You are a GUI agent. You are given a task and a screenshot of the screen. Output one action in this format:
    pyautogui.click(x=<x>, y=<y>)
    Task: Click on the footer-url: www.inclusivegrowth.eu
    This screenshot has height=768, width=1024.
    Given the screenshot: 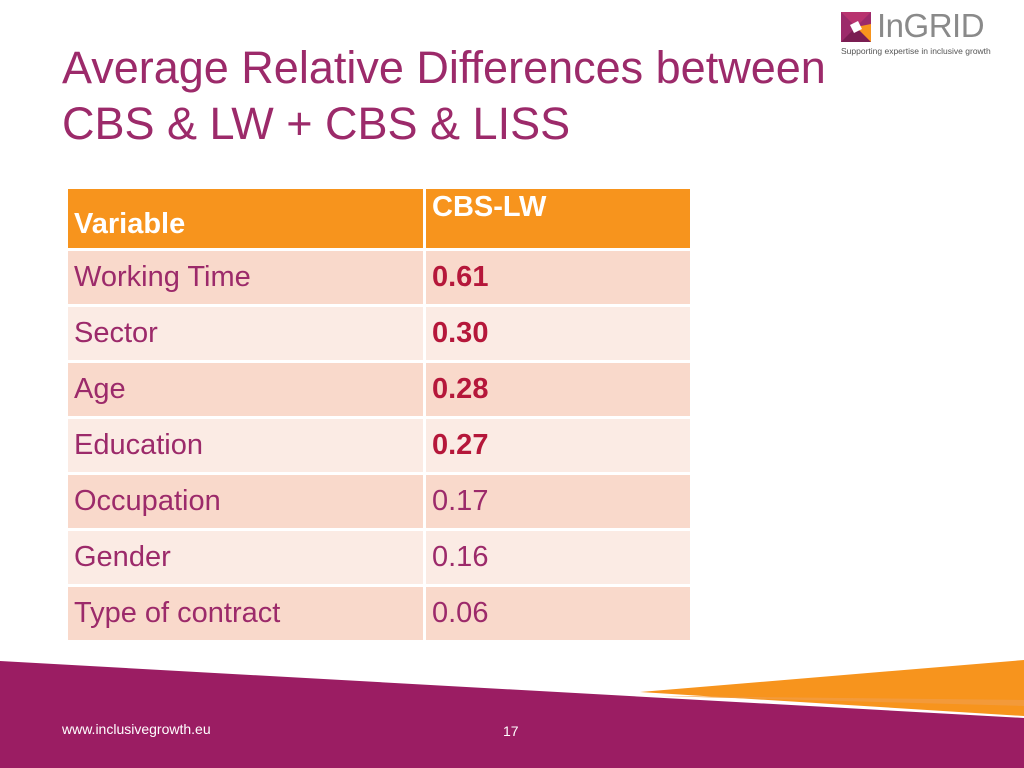 What is the action you would take?
    pyautogui.click(x=136, y=729)
    